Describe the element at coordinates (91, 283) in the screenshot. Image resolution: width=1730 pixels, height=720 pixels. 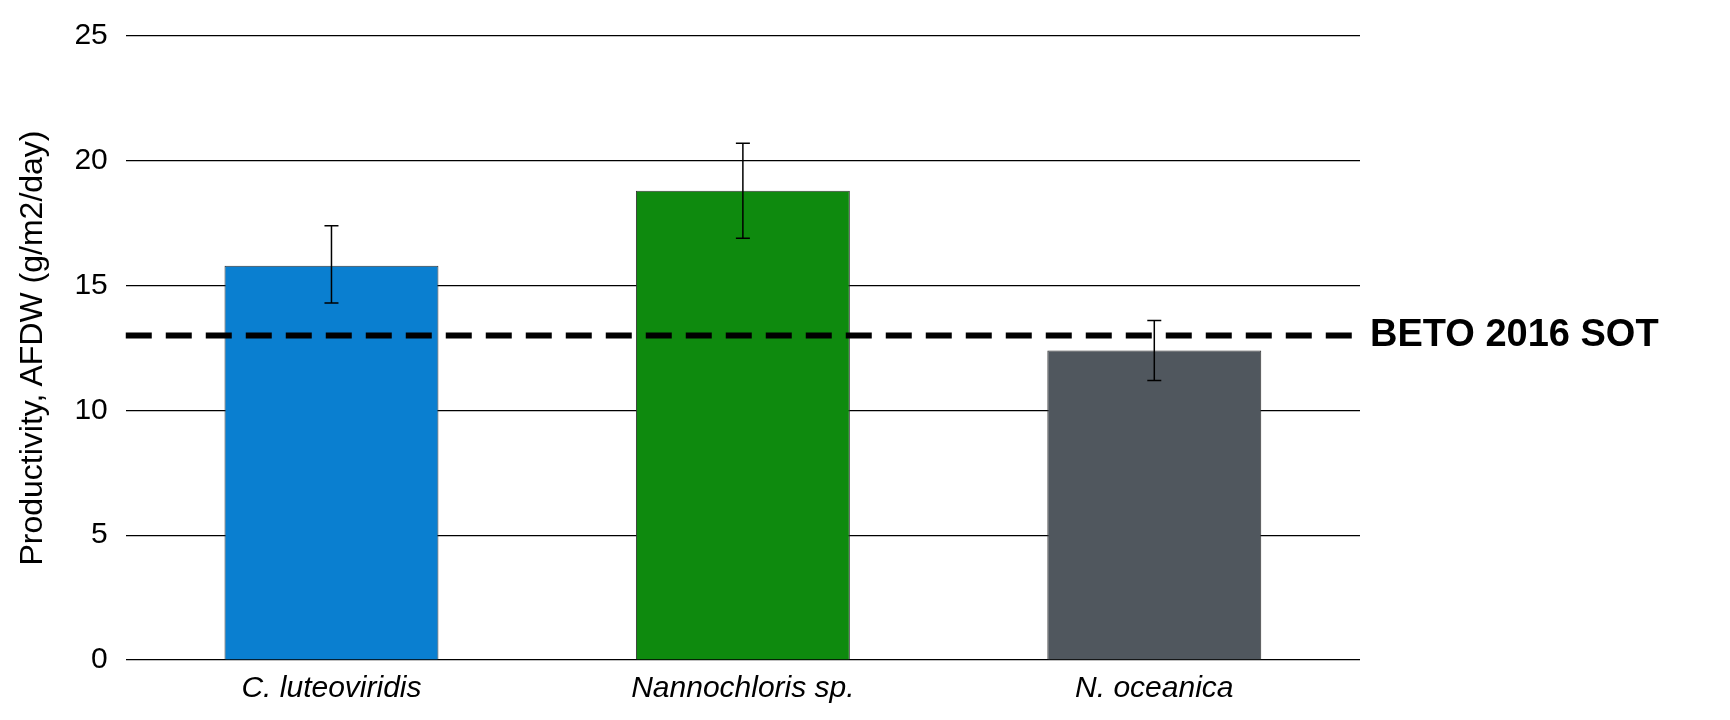
I see `y-tick-label: 15` at that location.